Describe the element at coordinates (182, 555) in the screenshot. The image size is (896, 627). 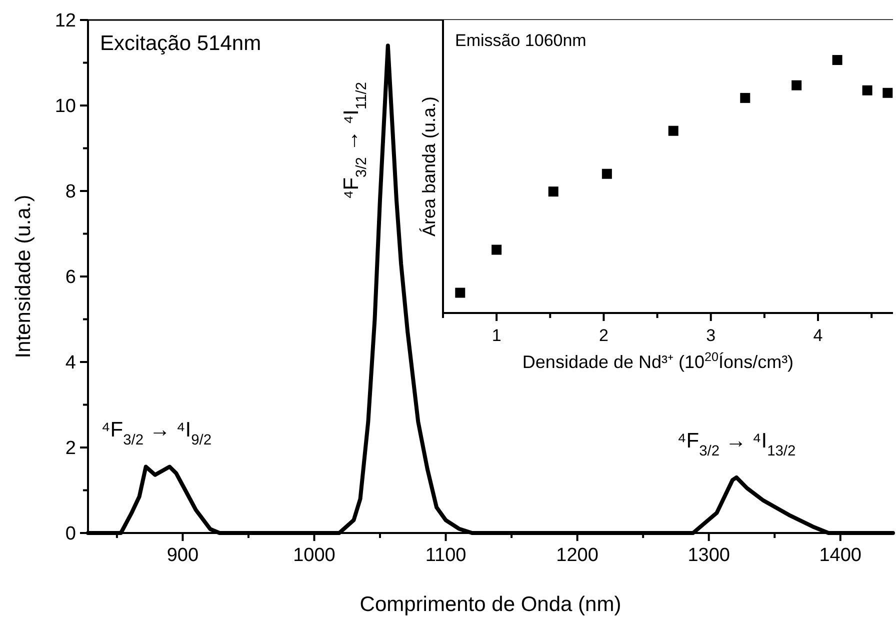
I see `x-tick-label: 900` at that location.